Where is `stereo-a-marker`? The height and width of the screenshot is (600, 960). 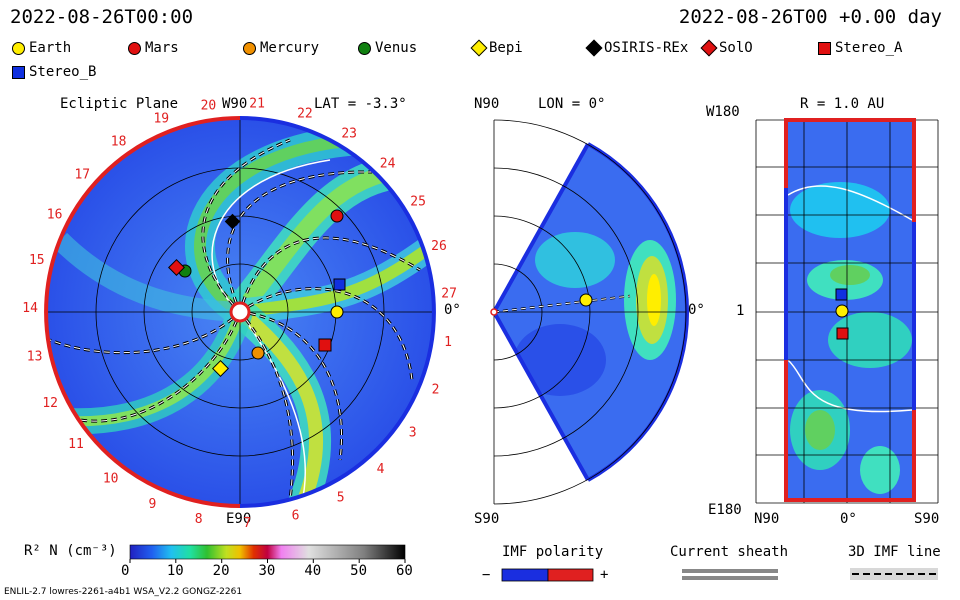
stereo-a-marker is located at coordinates (325, 345).